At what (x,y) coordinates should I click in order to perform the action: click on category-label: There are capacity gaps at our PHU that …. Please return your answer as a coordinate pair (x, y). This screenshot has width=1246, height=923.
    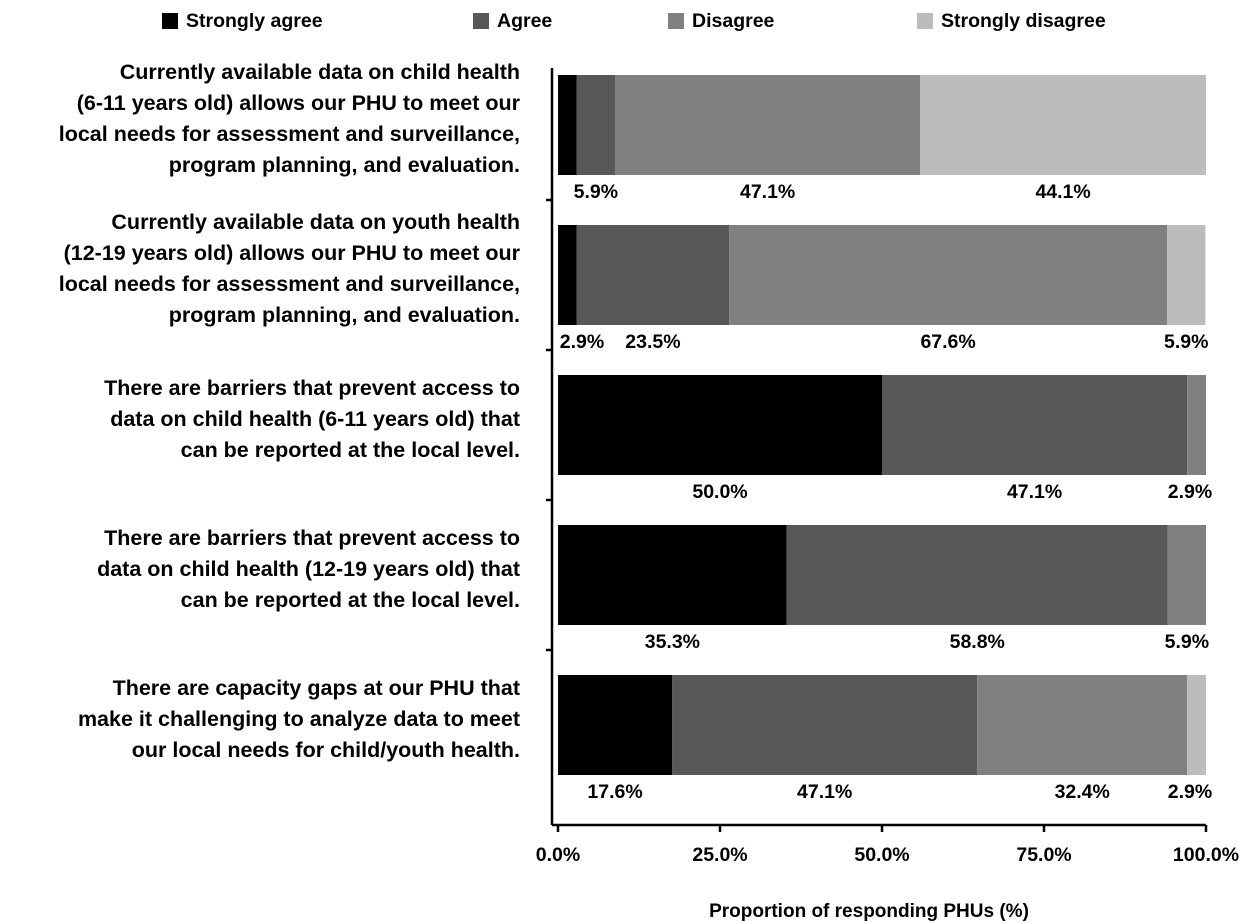
    Looking at the image, I should click on (298, 718).